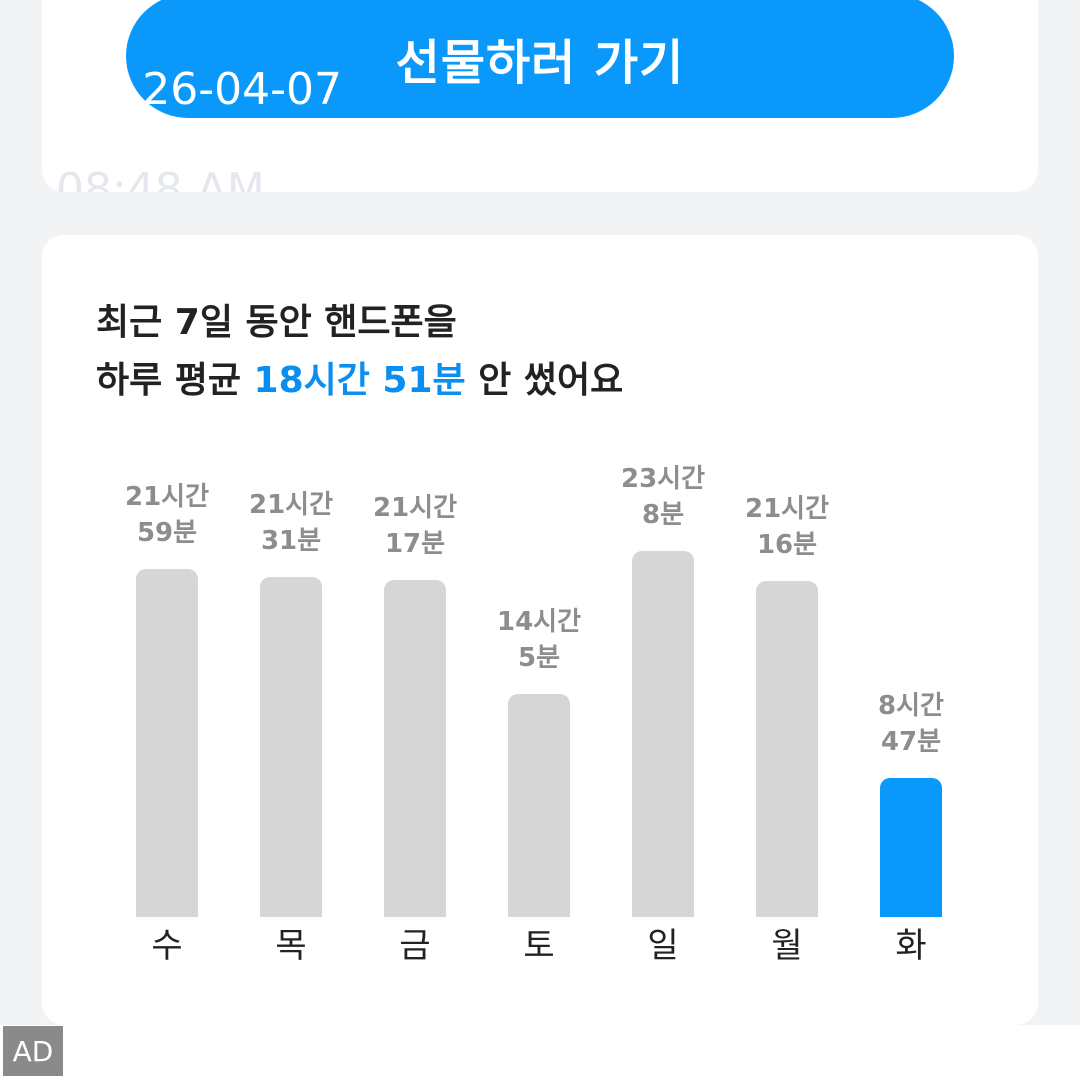  What do you see at coordinates (415, 544) in the screenshot?
I see `bar-value-minutes: 17분` at bounding box center [415, 544].